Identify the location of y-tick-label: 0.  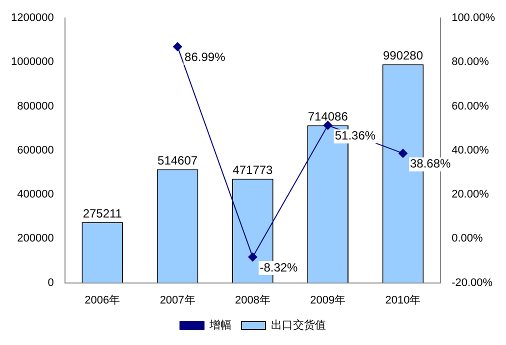
(51, 282).